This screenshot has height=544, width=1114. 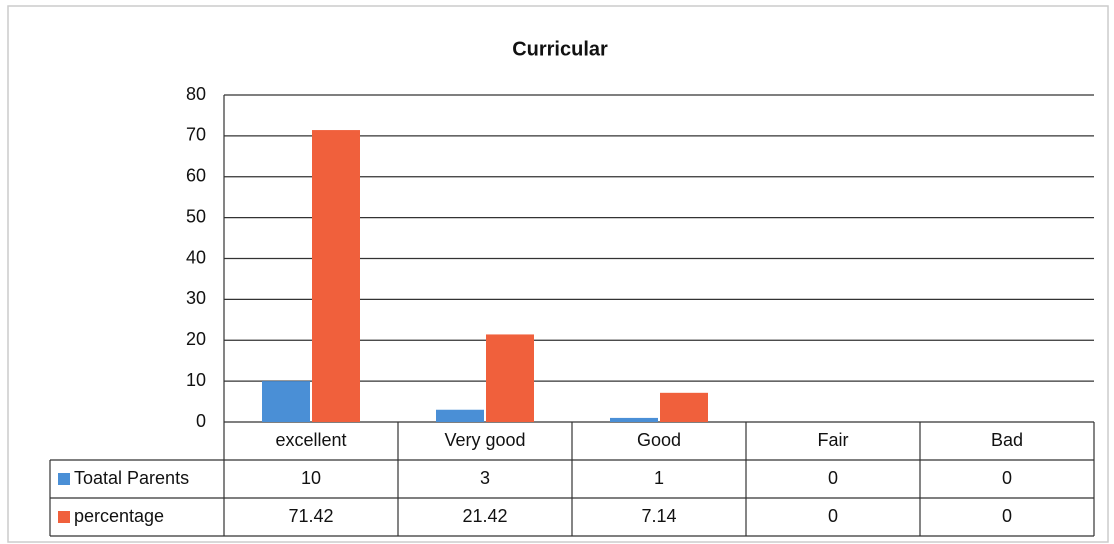 What do you see at coordinates (196, 298) in the screenshot?
I see `y-tick-label: 30` at bounding box center [196, 298].